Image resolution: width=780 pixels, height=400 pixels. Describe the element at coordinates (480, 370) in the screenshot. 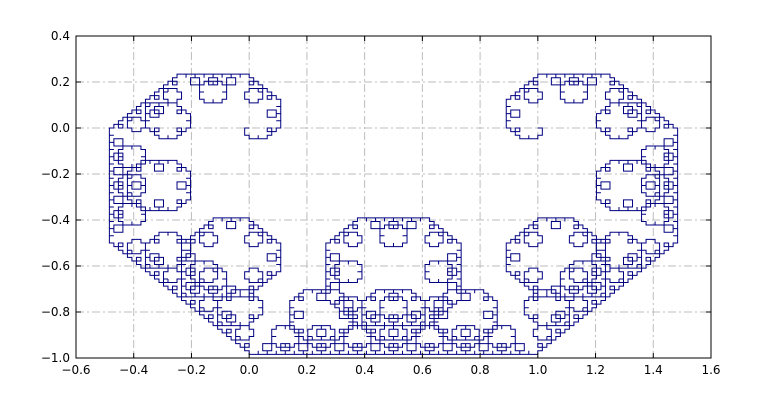

I see `x-tick-label: 0.8` at that location.